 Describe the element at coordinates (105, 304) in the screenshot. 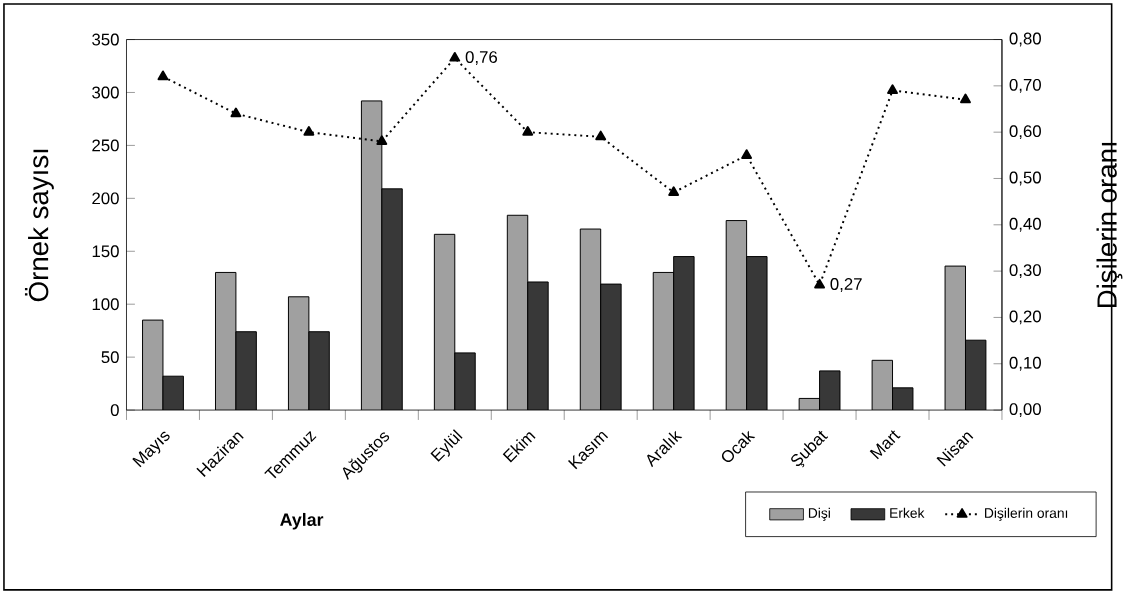

I see `y-tick-label: 100` at that location.